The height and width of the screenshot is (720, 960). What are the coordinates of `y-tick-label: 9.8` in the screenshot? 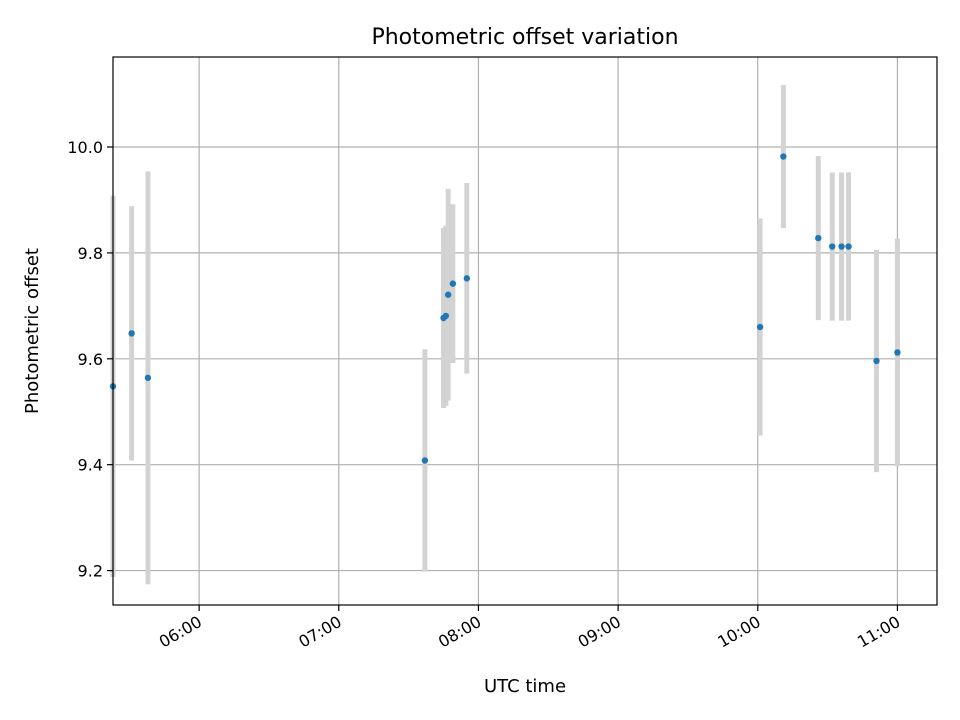 It's located at (90, 253).